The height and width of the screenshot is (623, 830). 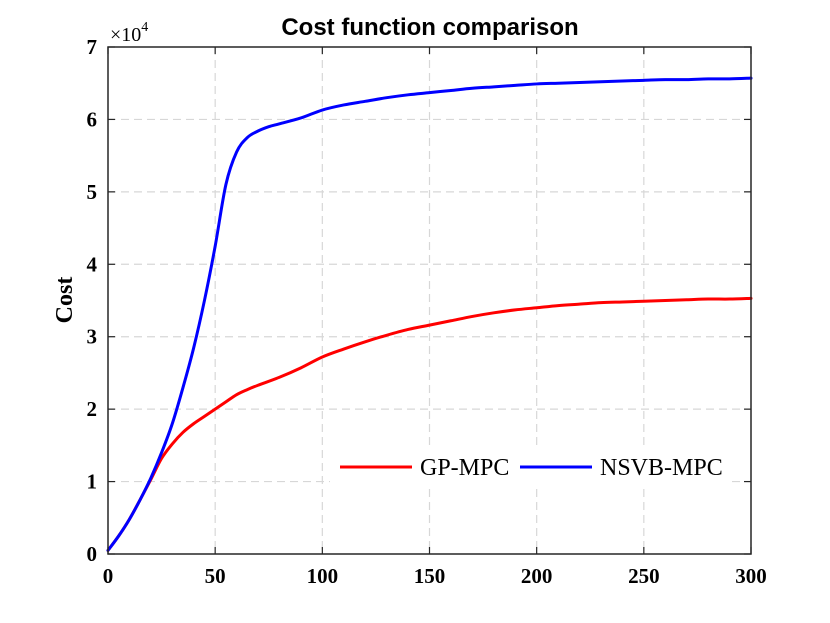 I want to click on y-tick-label: 7, so click(x=92, y=47).